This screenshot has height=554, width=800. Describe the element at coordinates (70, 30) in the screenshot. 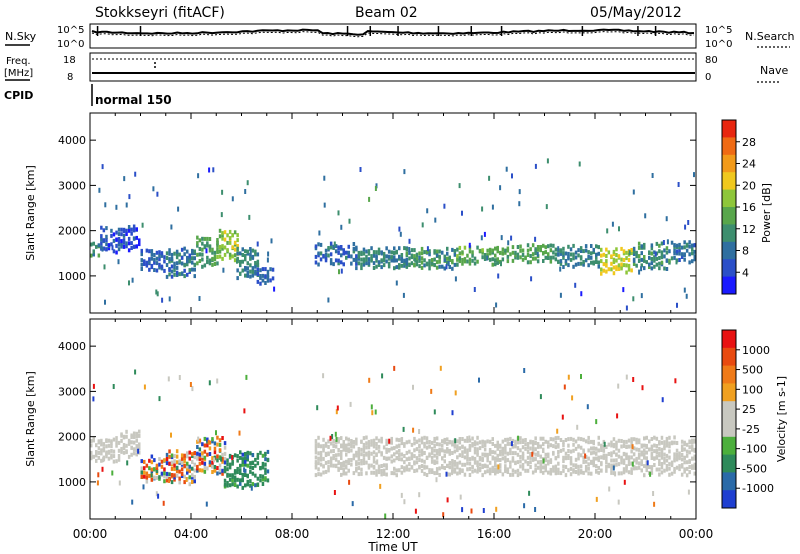

I see `nsky-tick-top: 10^5` at that location.